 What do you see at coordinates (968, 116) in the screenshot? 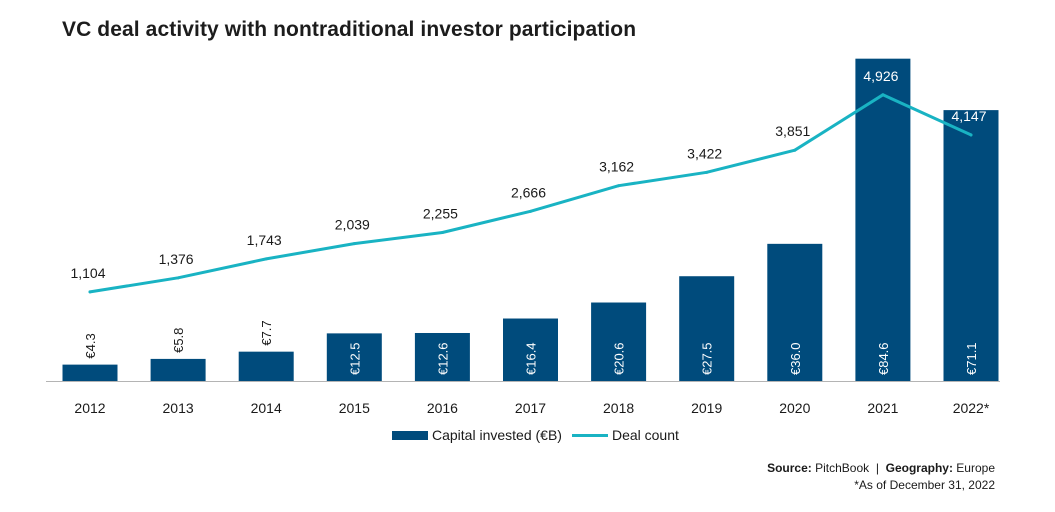
I see `deal-count-label-2022*: 4,147` at bounding box center [968, 116].